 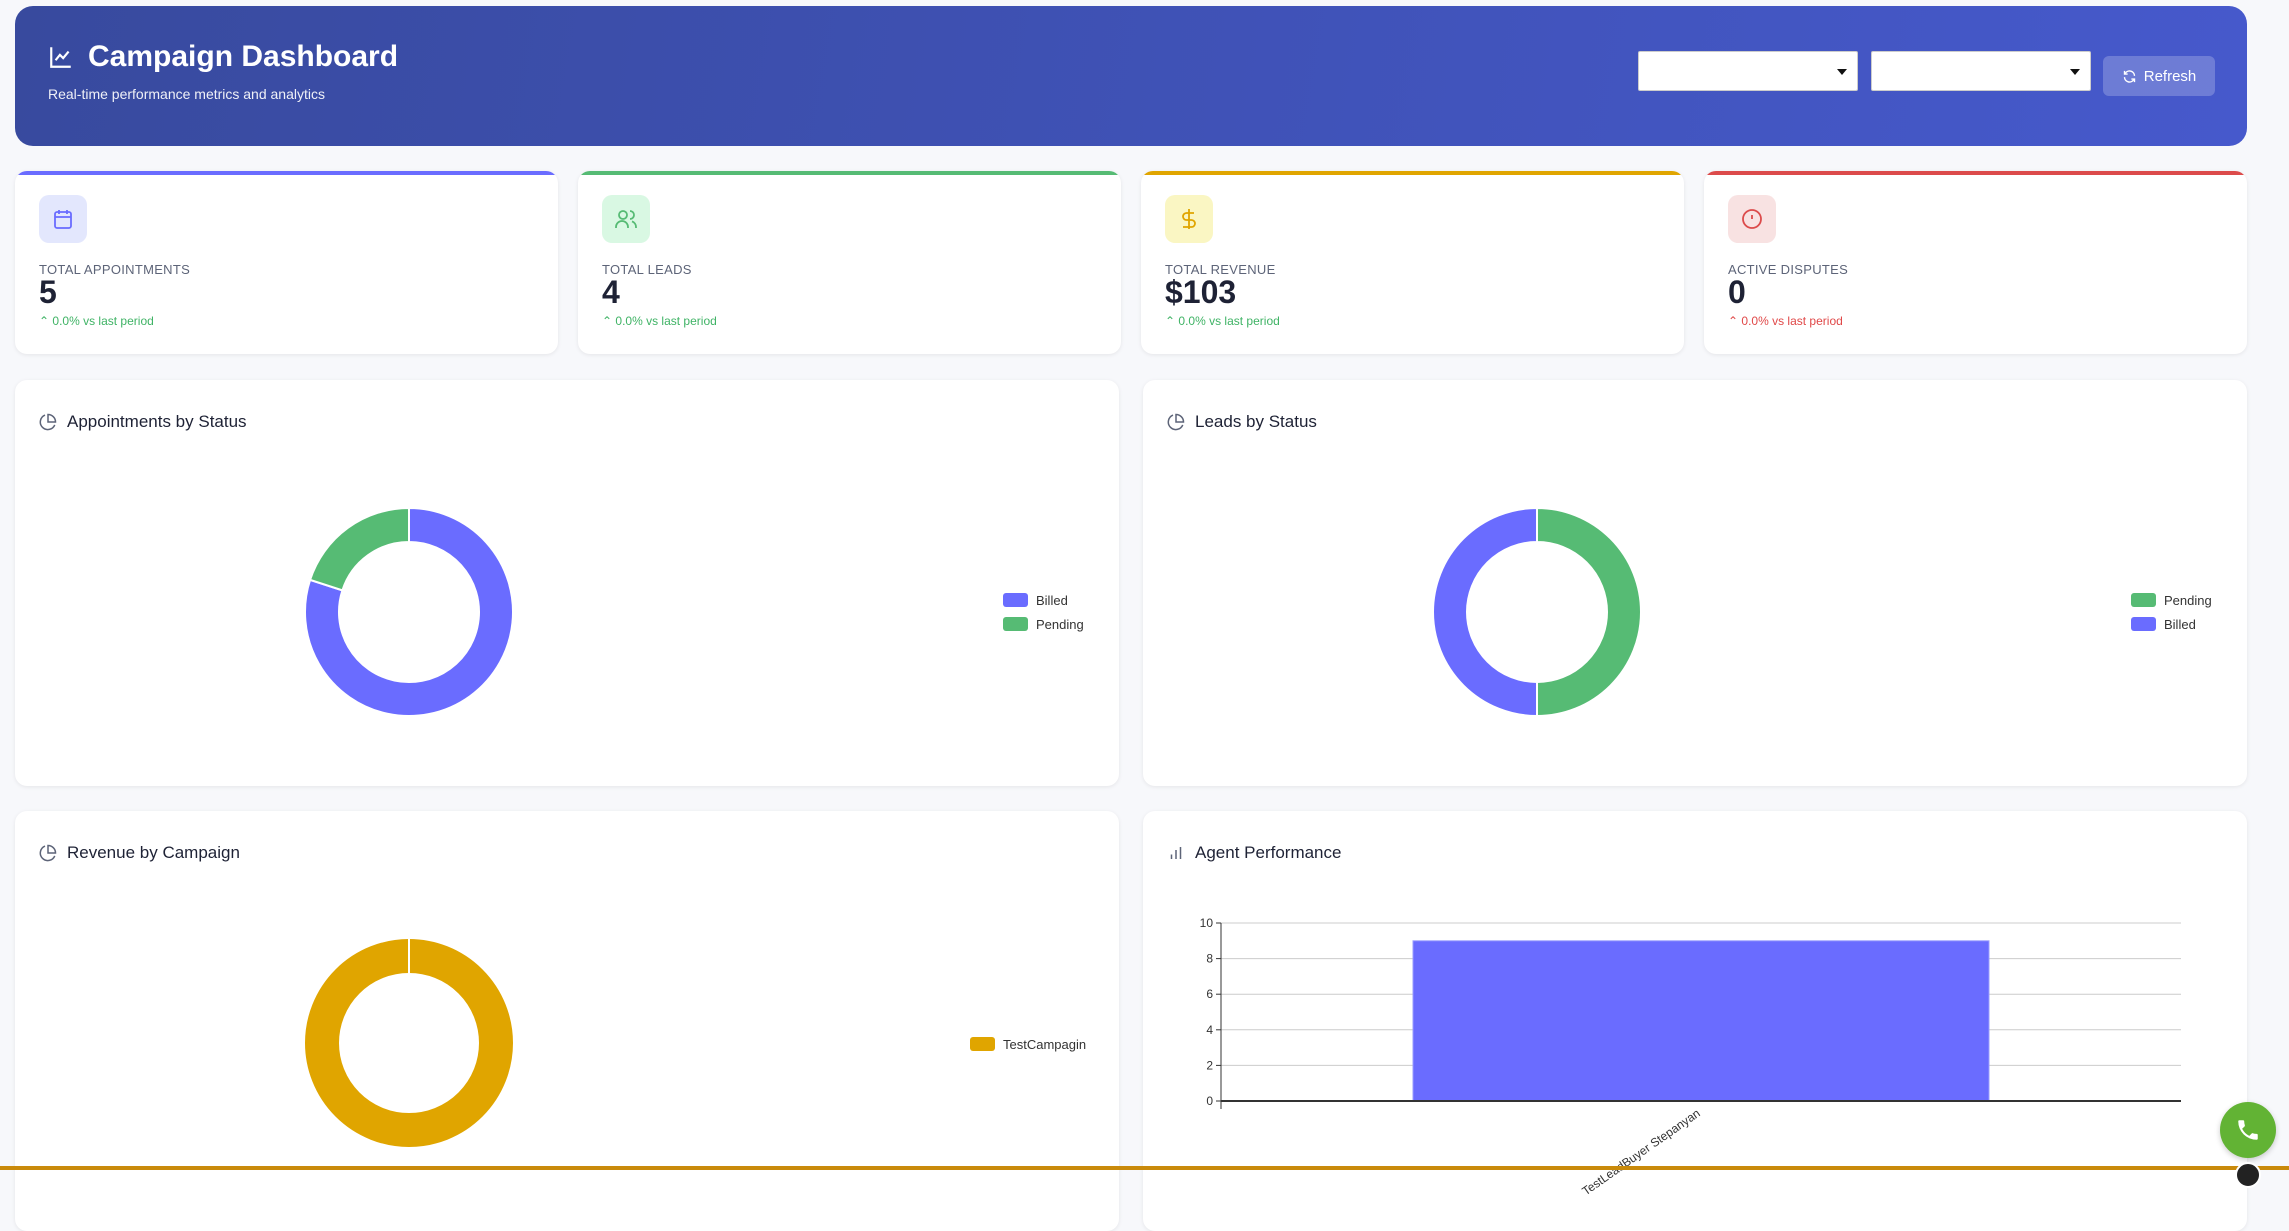 I want to click on alert-circle-icon, so click(x=1752, y=219).